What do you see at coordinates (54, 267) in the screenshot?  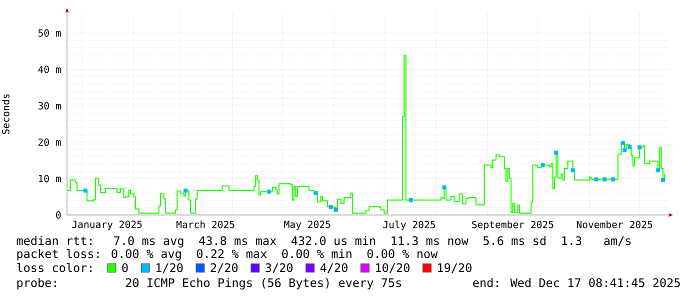 I see `legend-title: loss color:` at bounding box center [54, 267].